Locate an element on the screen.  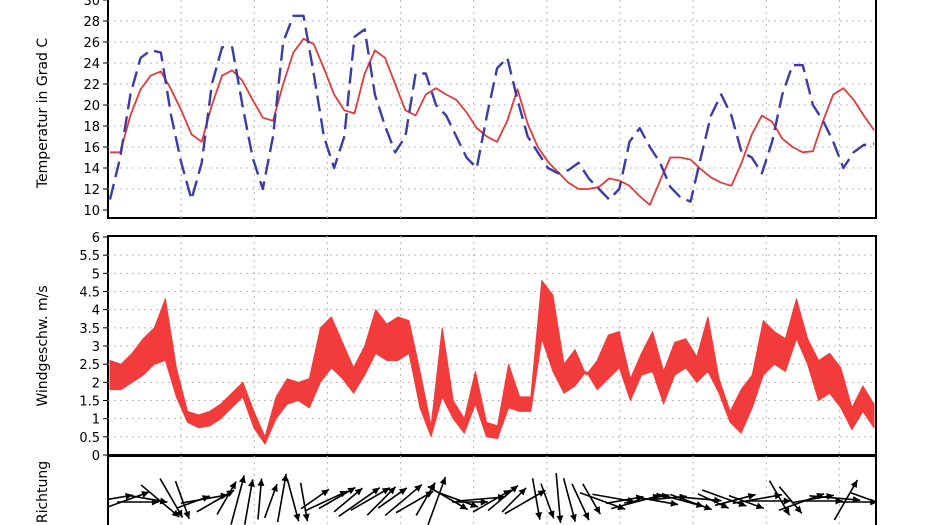
wind-direction-gridlines is located at coordinates (510, 490).